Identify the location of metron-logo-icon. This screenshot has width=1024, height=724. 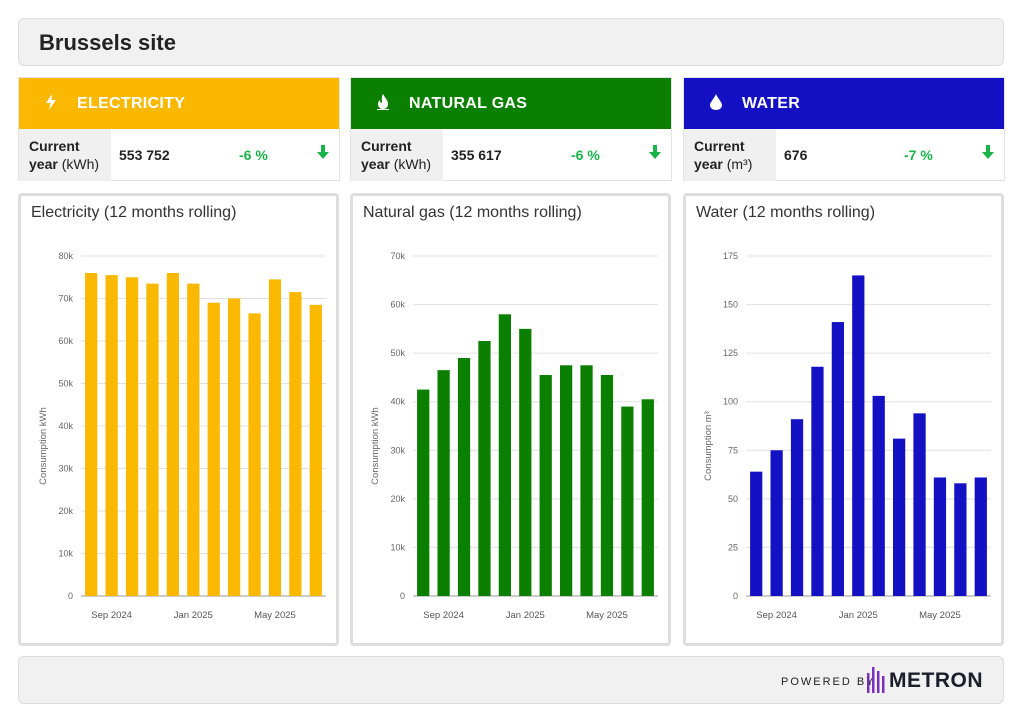
(876, 680).